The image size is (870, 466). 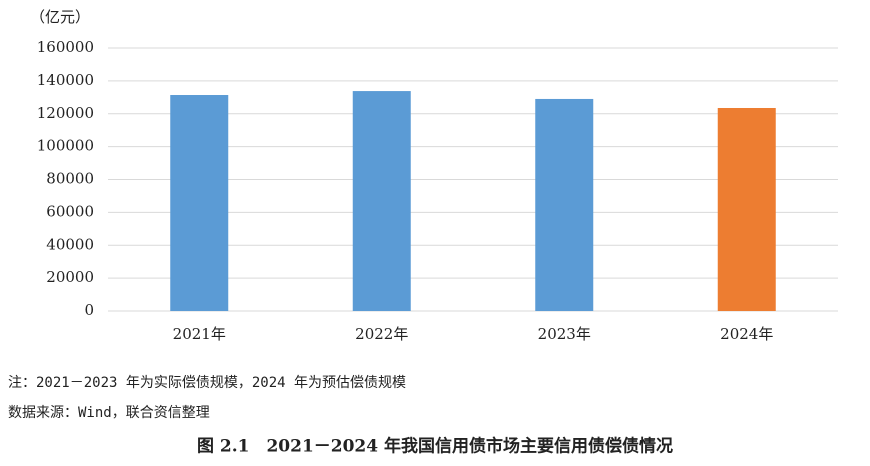 I want to click on y-tick-label: 40000, so click(x=70, y=244).